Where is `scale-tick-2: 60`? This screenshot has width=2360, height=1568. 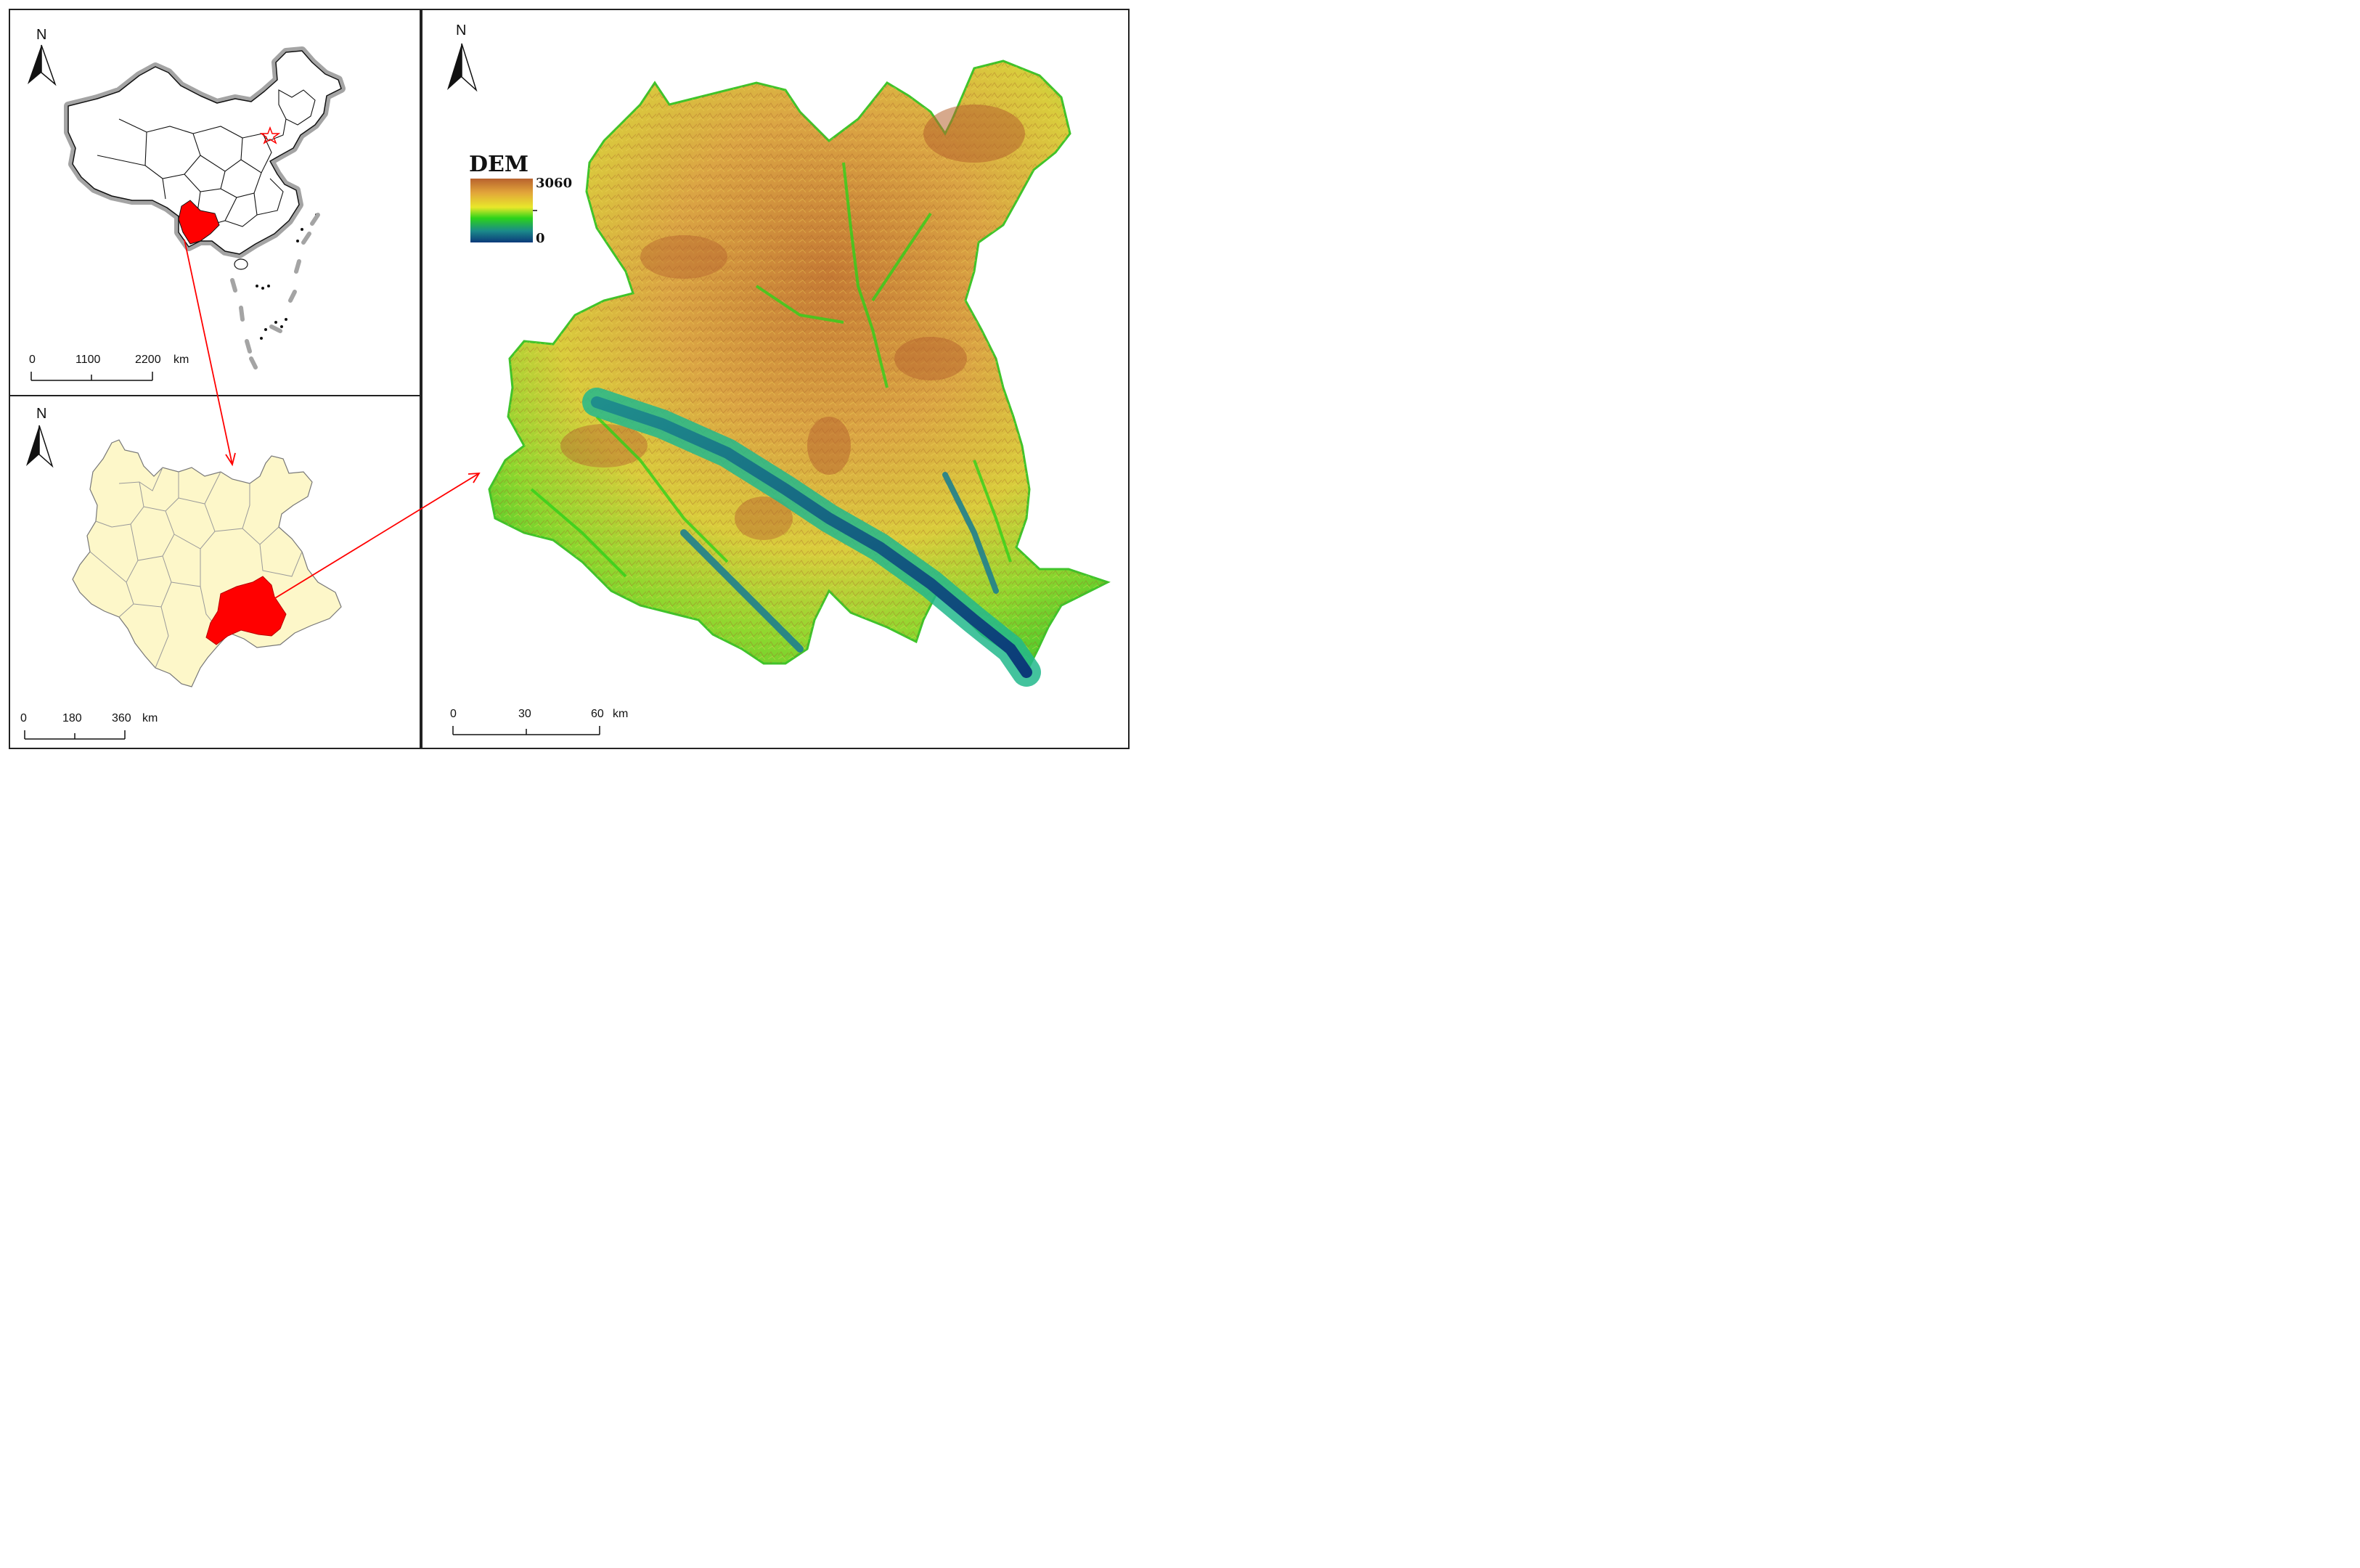 scale-tick-2: 60 is located at coordinates (597, 714).